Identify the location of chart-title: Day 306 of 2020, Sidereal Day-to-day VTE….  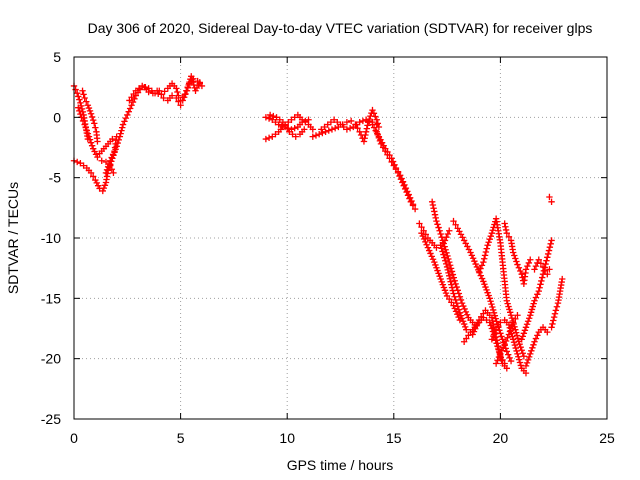
(340, 28).